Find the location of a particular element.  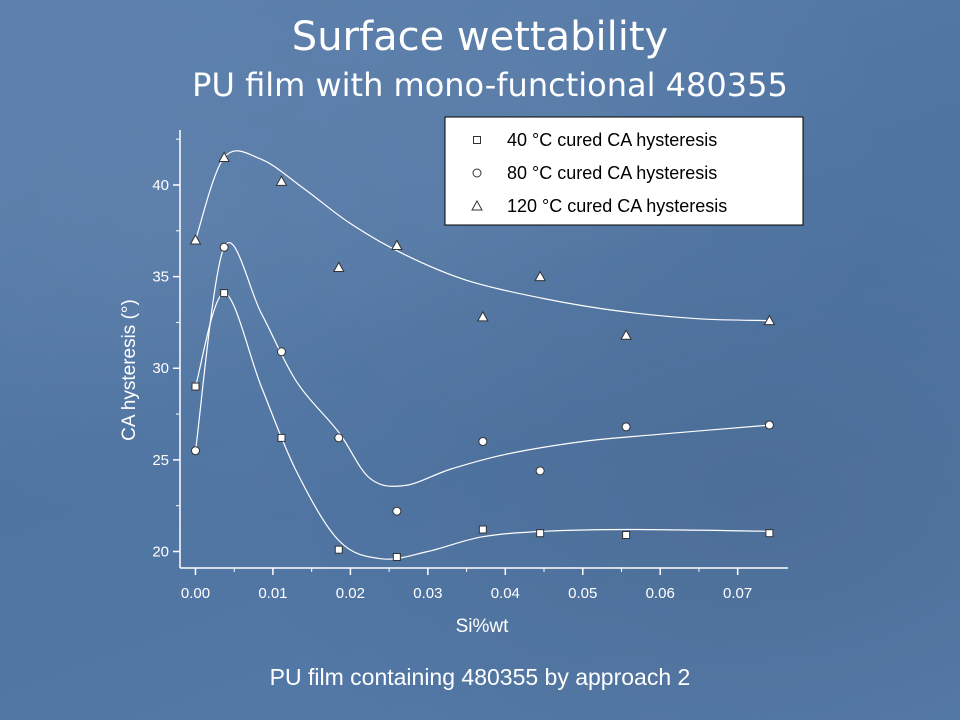

legend-label-square: 40 °C cured CA hysteresis is located at coordinates (612, 140).